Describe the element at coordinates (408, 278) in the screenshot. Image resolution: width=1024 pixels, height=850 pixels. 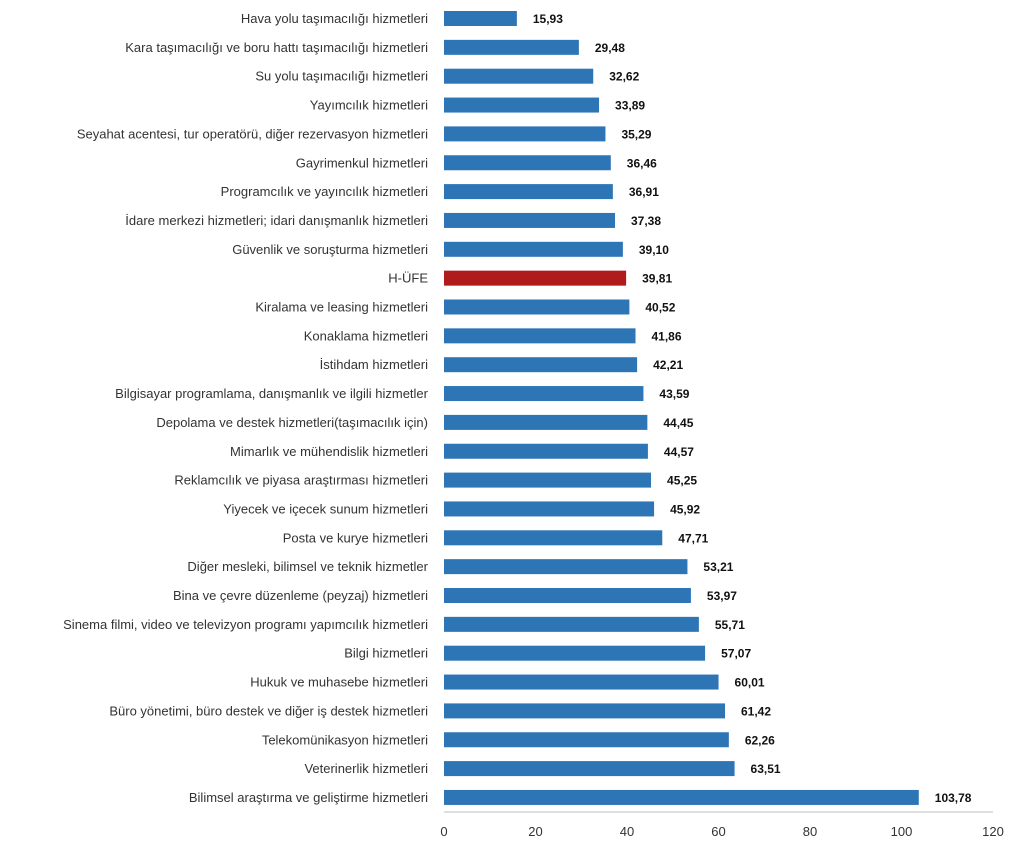
I see `category-label: H-ÜFE` at that location.